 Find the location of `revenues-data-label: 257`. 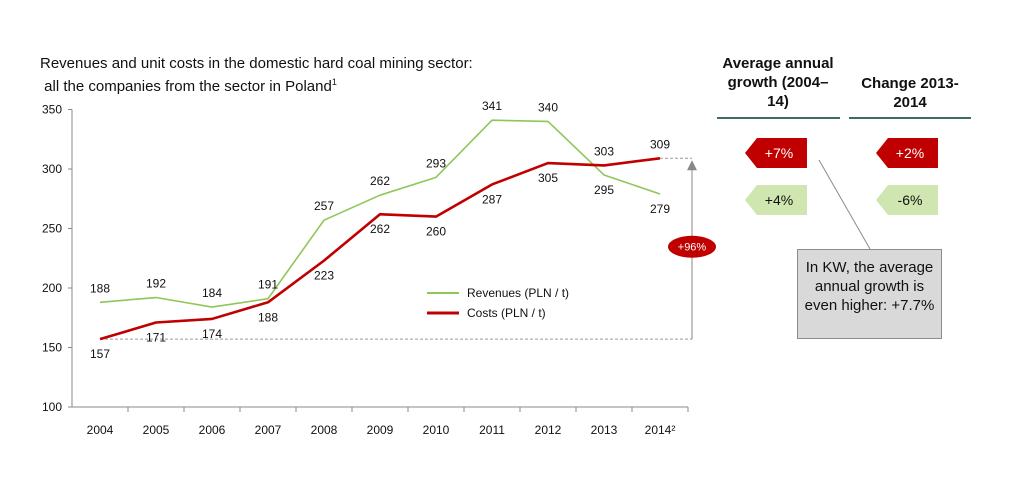

revenues-data-label: 257 is located at coordinates (324, 206).